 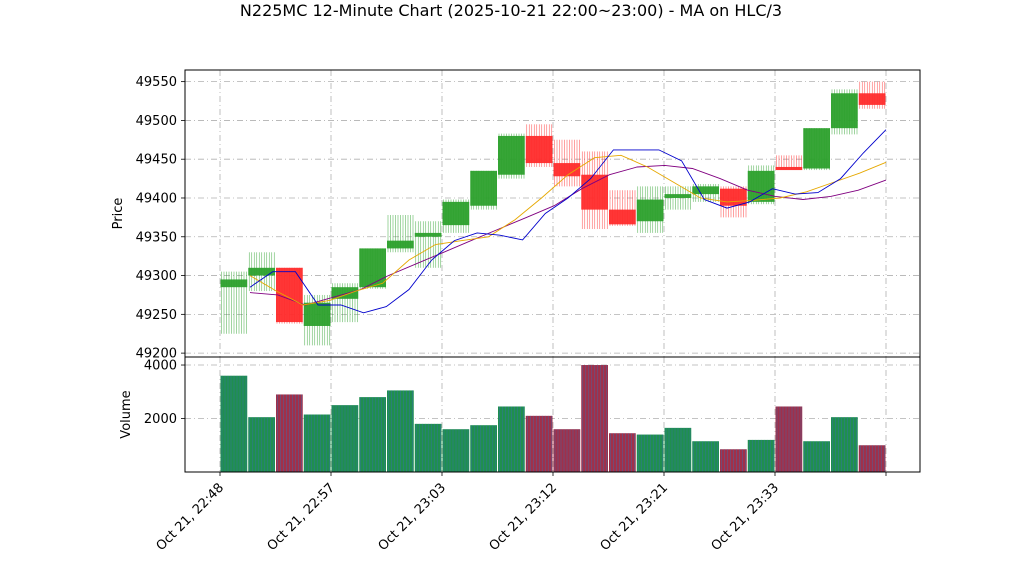 What do you see at coordinates (156, 198) in the screenshot?
I see `price-tick-label: 49400` at bounding box center [156, 198].